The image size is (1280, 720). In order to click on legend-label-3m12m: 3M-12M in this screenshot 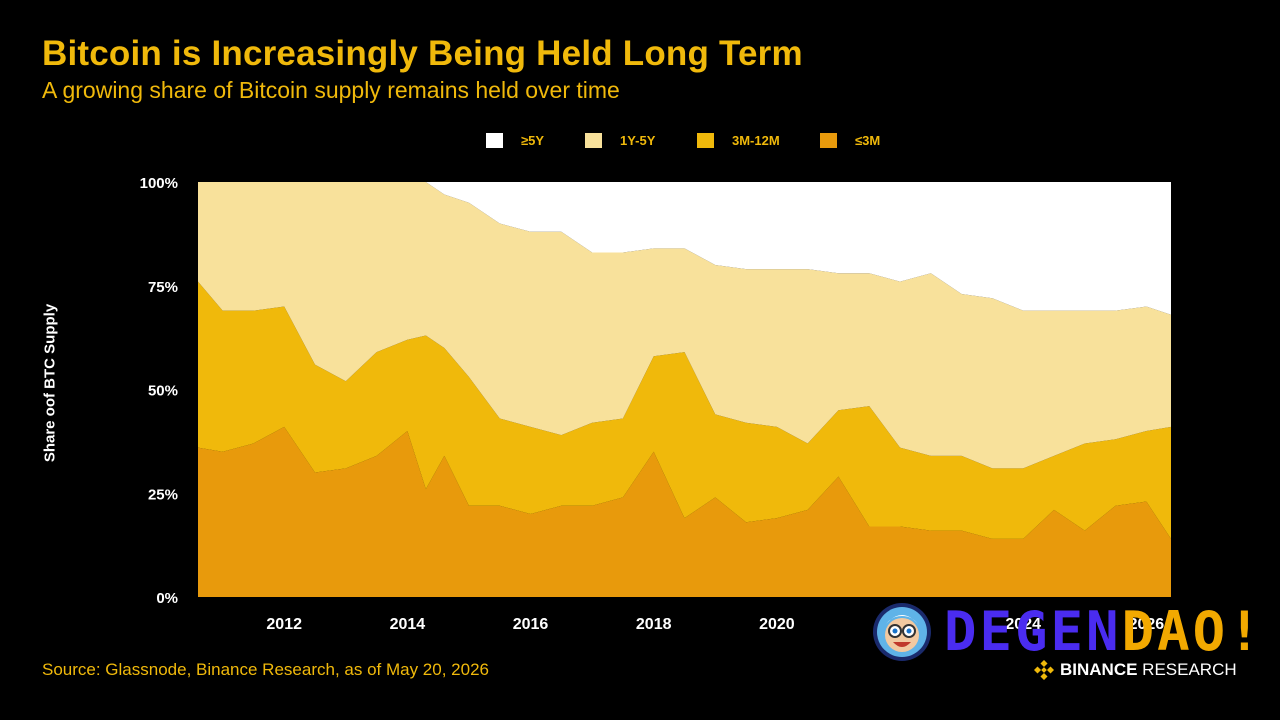, I will do `click(756, 140)`.